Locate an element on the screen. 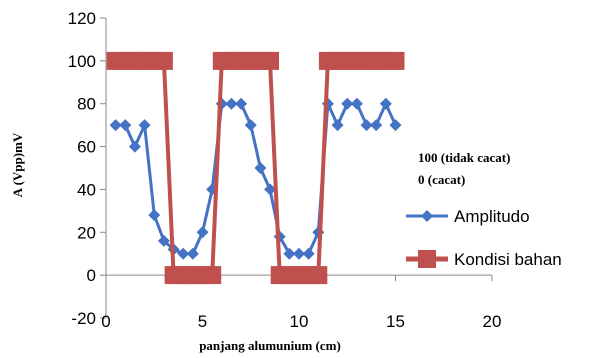 This screenshot has width=596, height=358. annotation-cacat: 0 (cacat) is located at coordinates (441, 179).